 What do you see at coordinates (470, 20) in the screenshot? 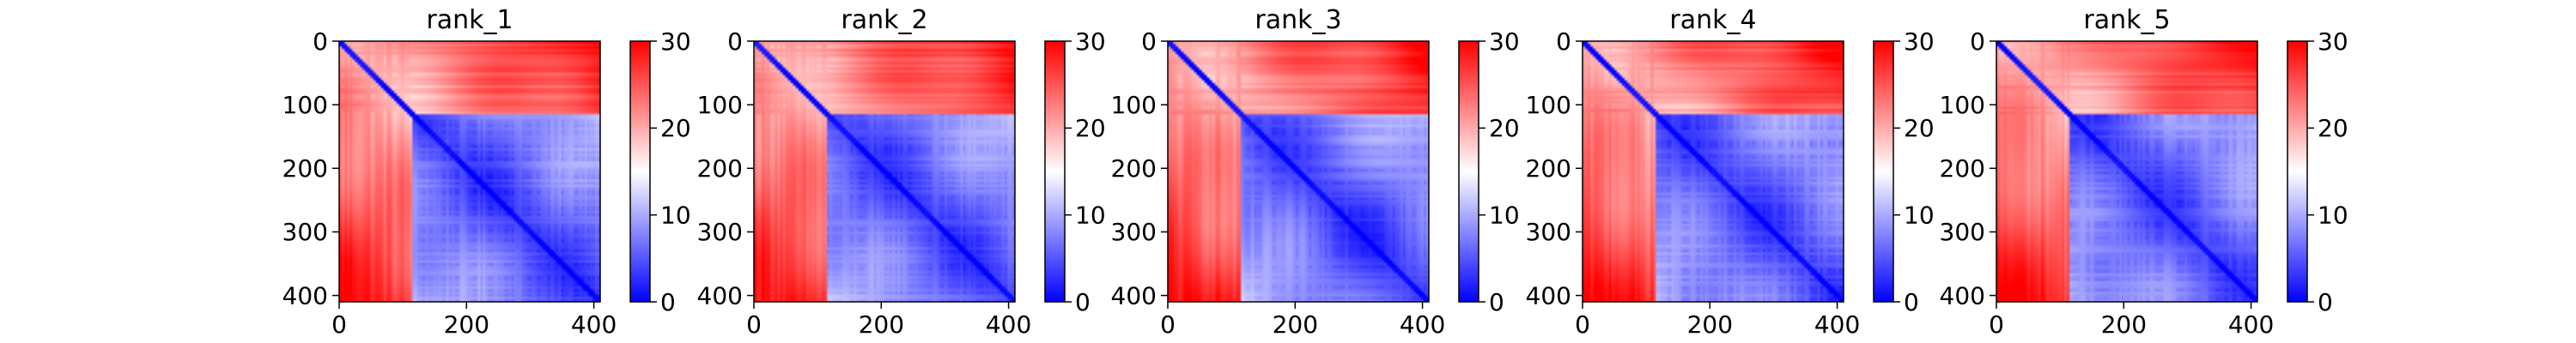
I see `panel-title: rank_1` at bounding box center [470, 20].